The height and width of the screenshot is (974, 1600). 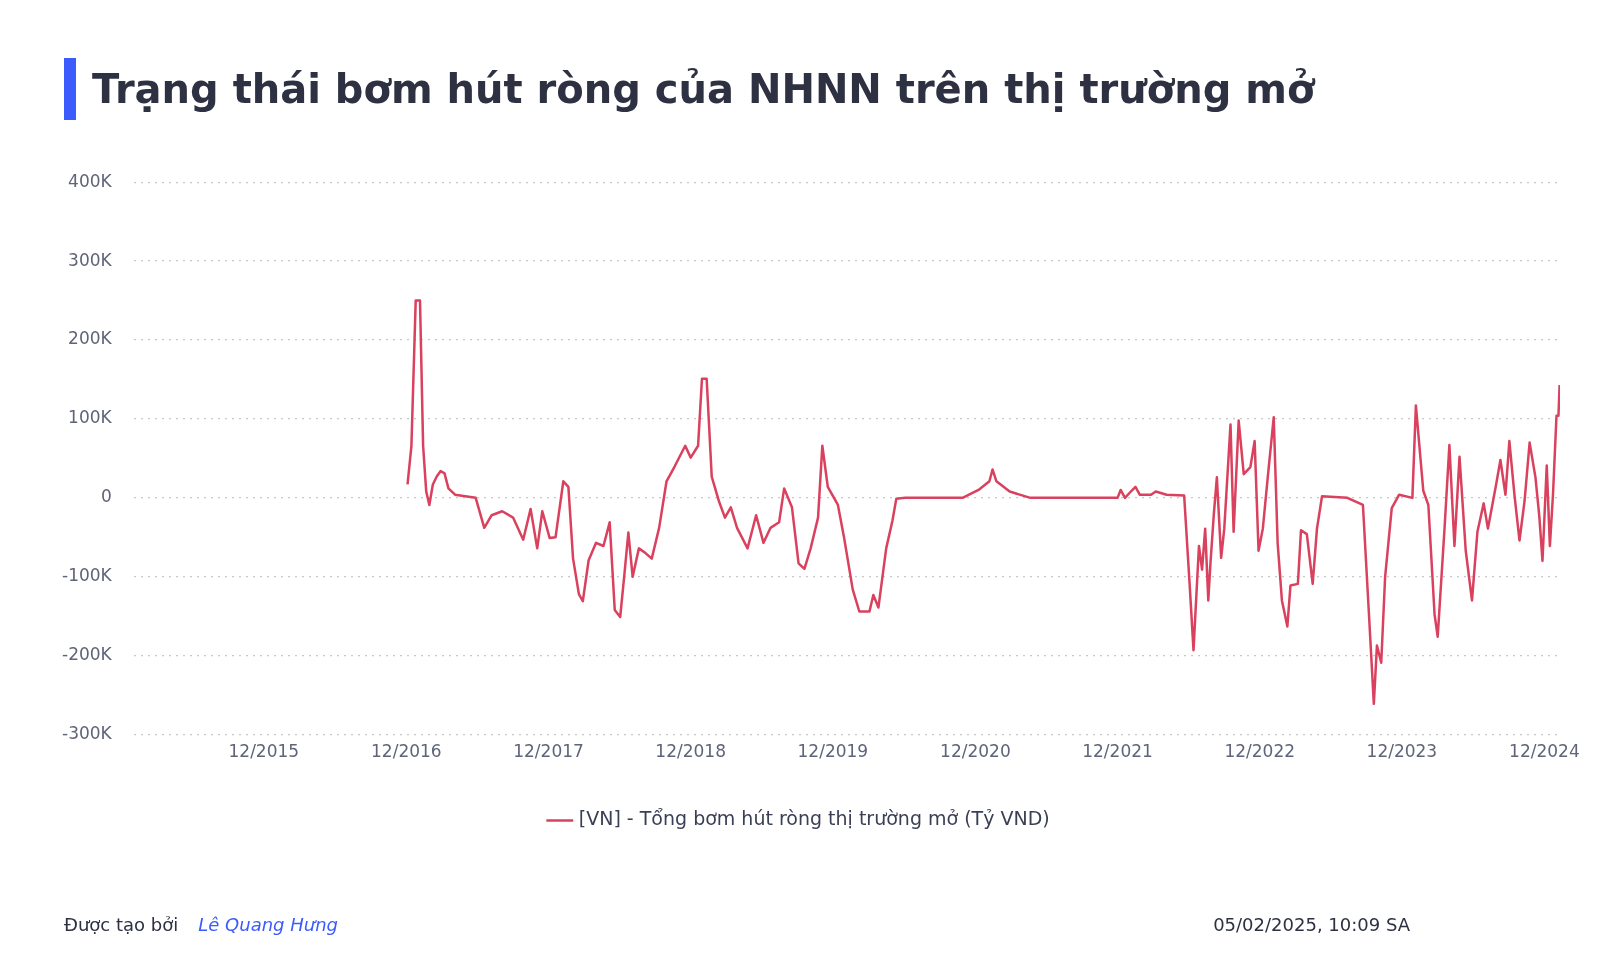 What do you see at coordinates (975, 751) in the screenshot?
I see `x-tick-label: 12/2020` at bounding box center [975, 751].